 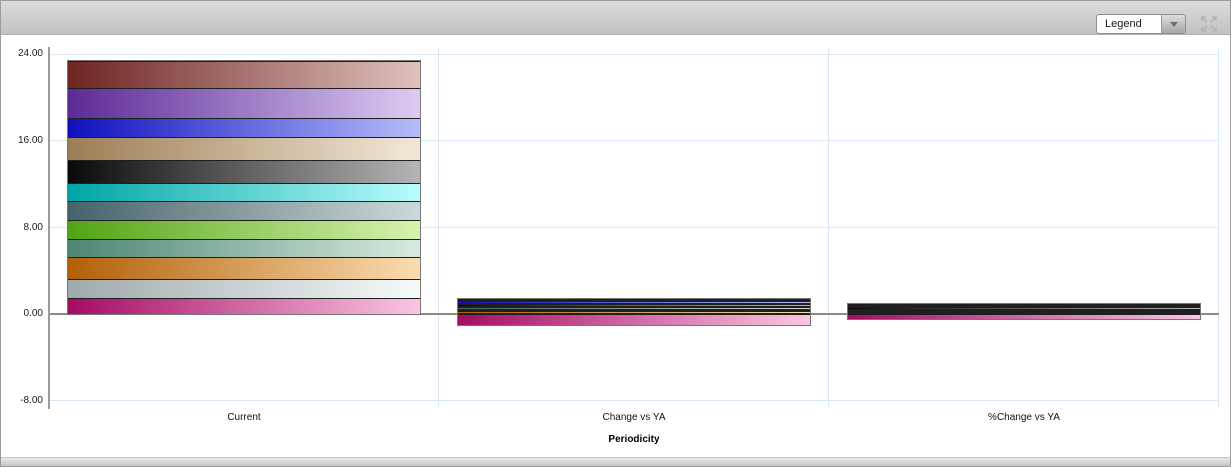 I want to click on y-tick-label: -8.00, so click(x=31, y=400).